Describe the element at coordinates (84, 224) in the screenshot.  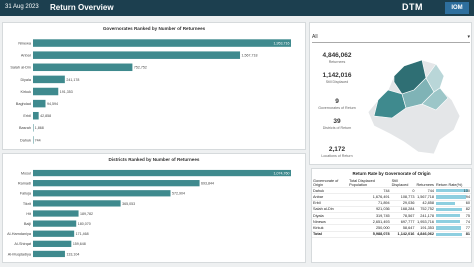
I see `value-label: 180,070` at that location.